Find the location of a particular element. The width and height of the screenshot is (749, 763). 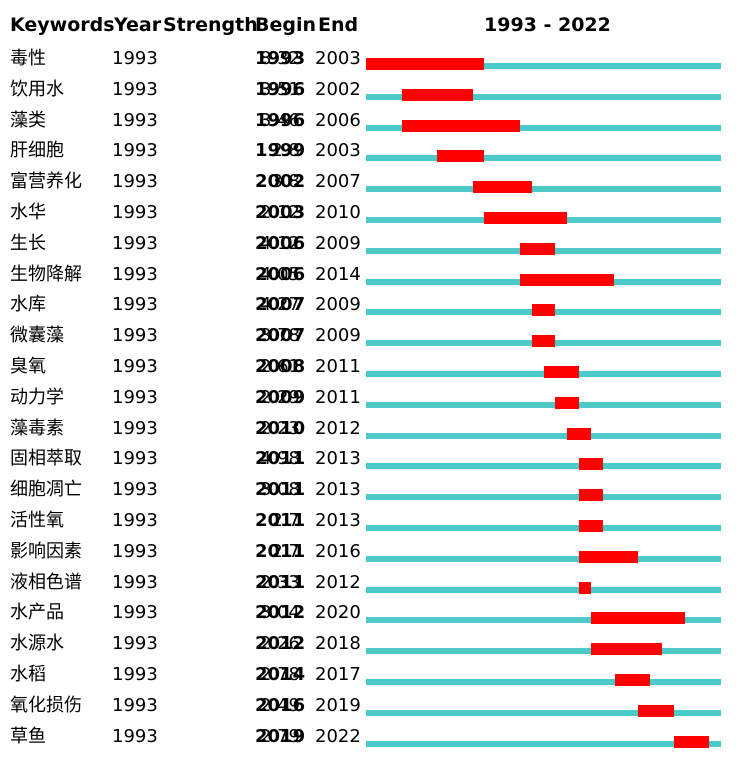

end-year: 2016 is located at coordinates (338, 551).